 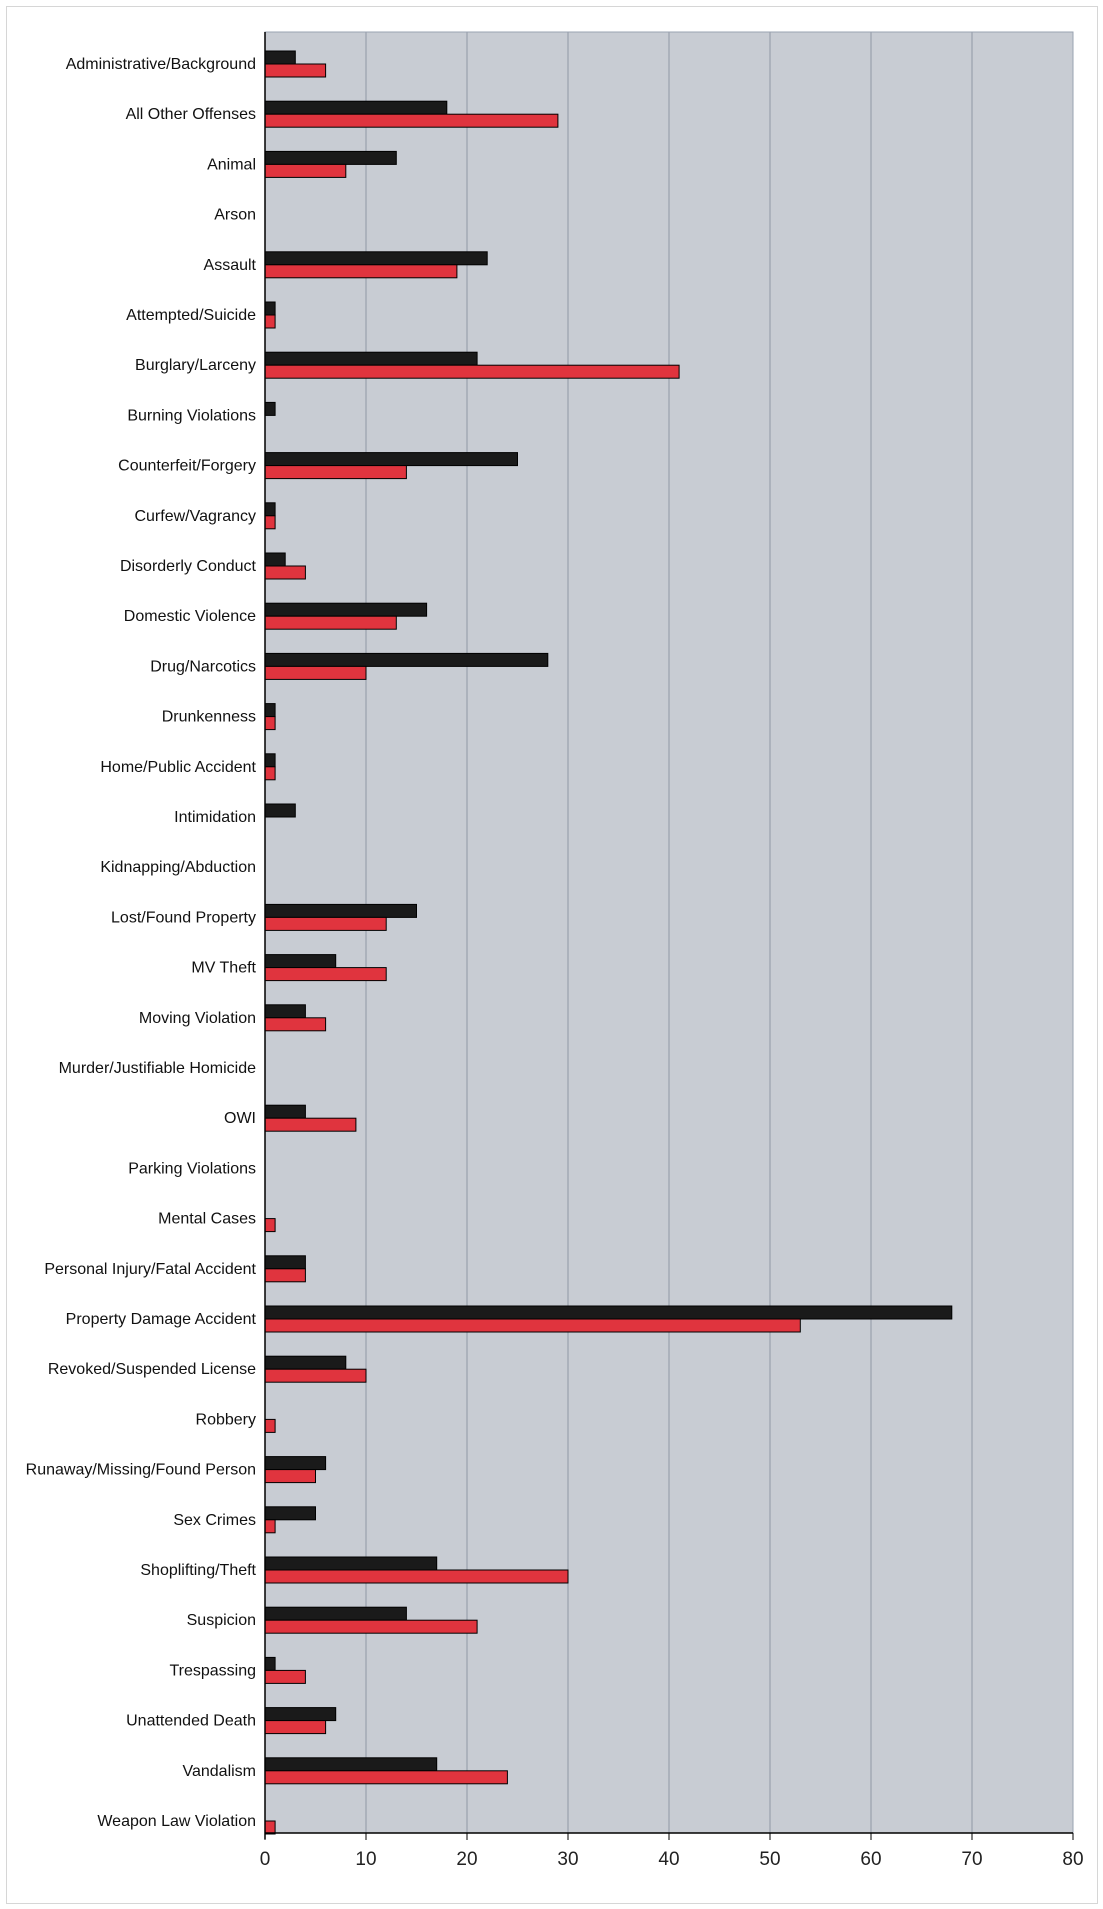 What do you see at coordinates (221, 1620) in the screenshot?
I see `category-label: Suspicion` at bounding box center [221, 1620].